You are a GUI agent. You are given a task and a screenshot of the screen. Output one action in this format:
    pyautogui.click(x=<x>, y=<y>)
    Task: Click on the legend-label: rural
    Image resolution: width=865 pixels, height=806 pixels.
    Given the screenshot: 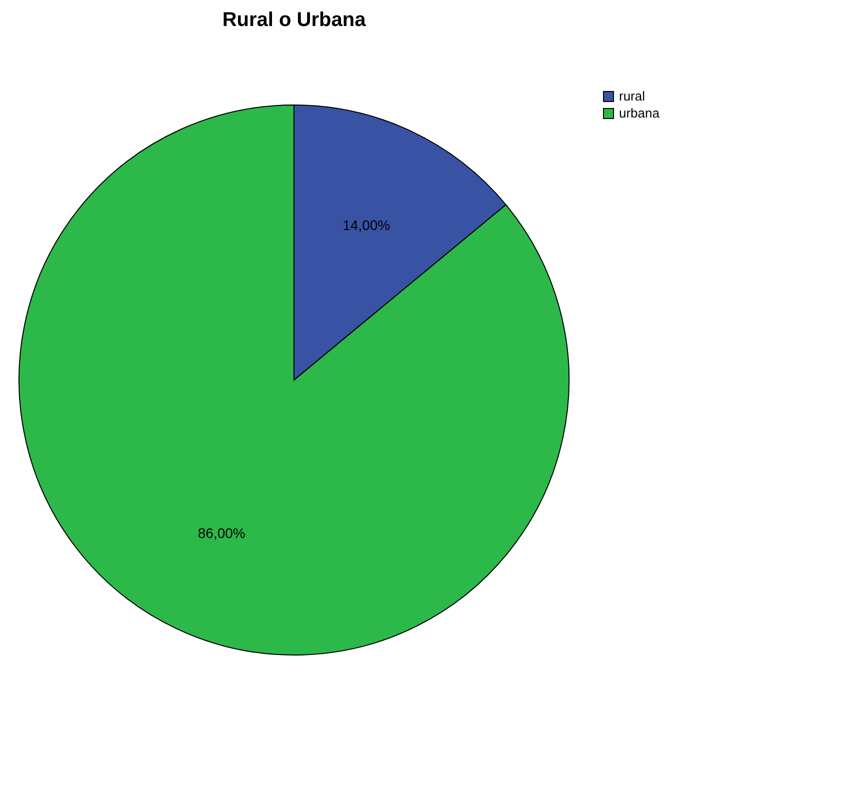 What is the action you would take?
    pyautogui.click(x=632, y=96)
    